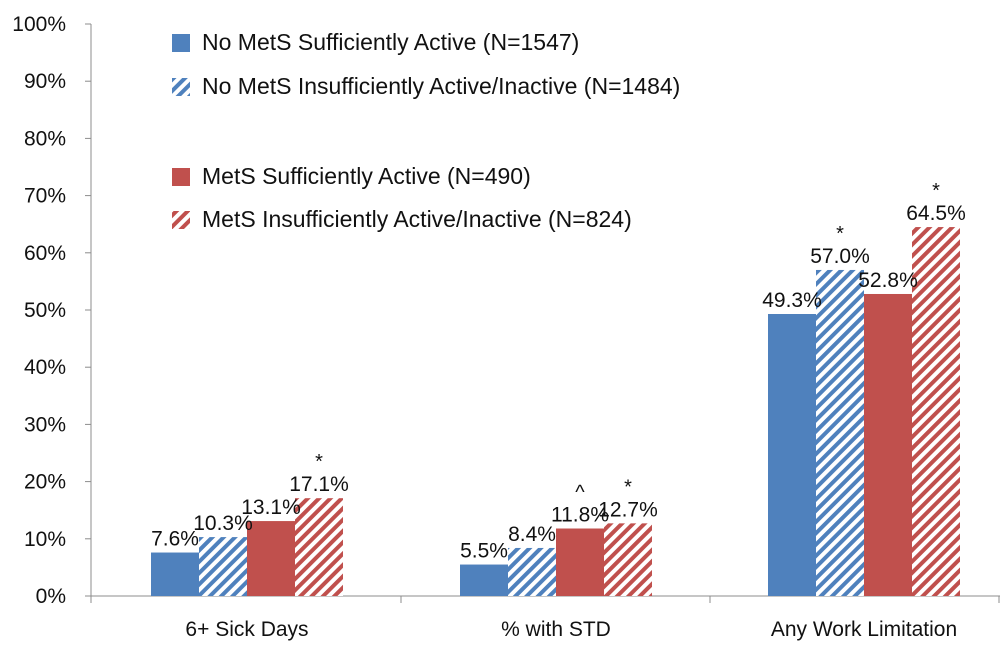  Describe the element at coordinates (246, 629) in the screenshot. I see `x-category-label: 6+ Sick Days` at that location.